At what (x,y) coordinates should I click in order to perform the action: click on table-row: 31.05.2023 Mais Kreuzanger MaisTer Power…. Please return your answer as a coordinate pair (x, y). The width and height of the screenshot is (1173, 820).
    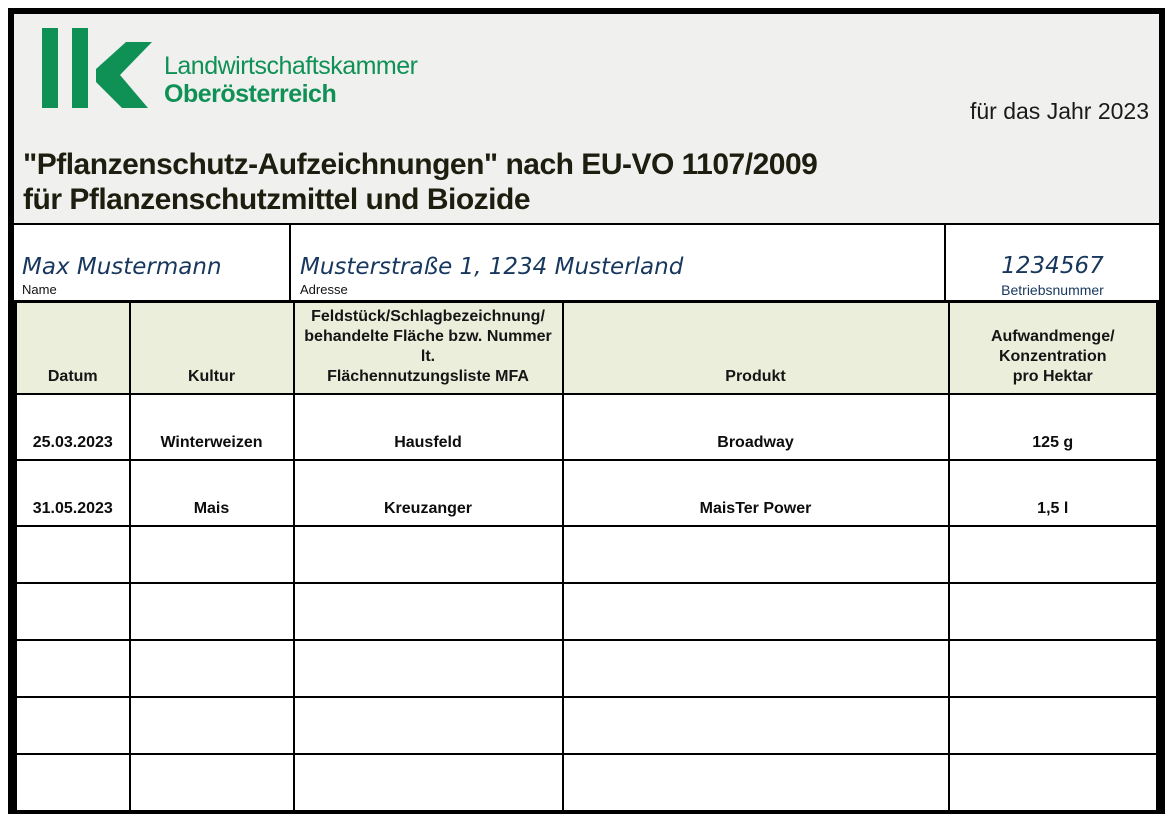
    Looking at the image, I should click on (586, 493).